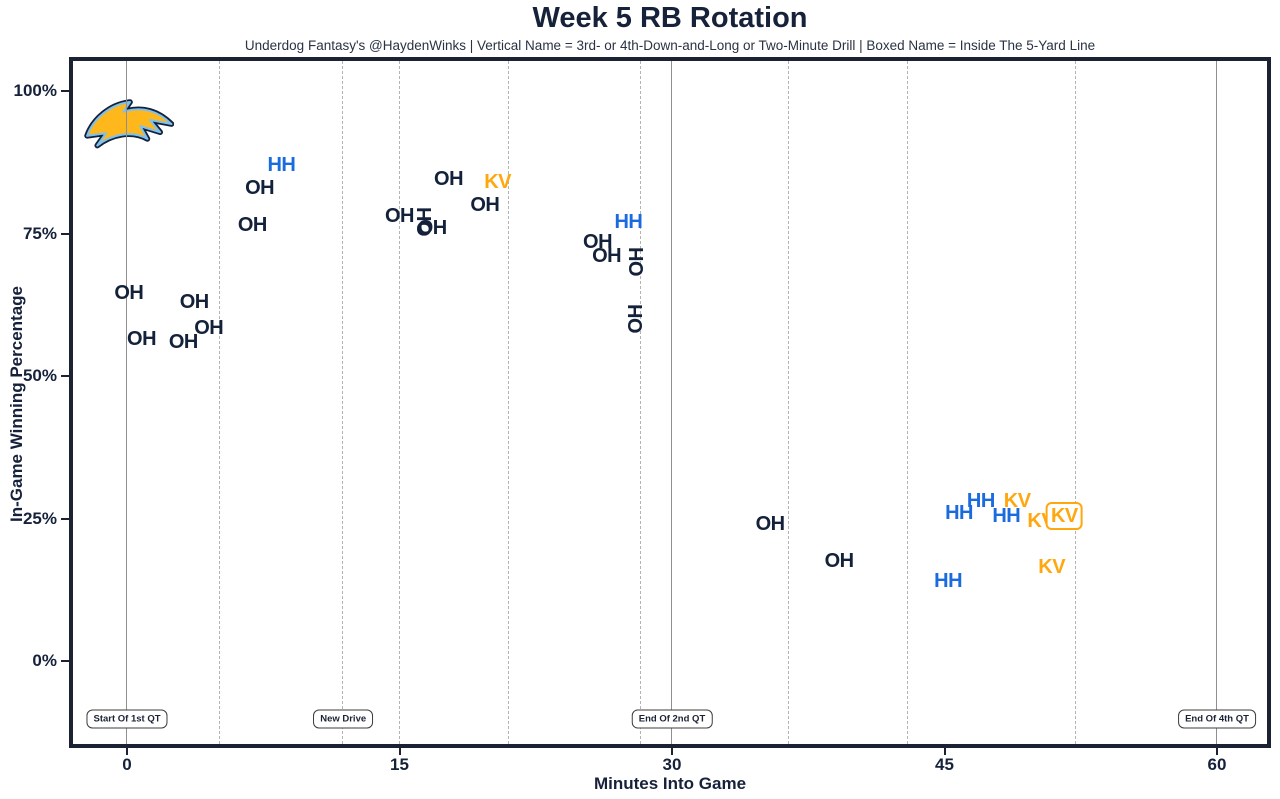 The width and height of the screenshot is (1280, 799). What do you see at coordinates (39, 375) in the screenshot?
I see `y-tick-label-50: 50%` at bounding box center [39, 375].